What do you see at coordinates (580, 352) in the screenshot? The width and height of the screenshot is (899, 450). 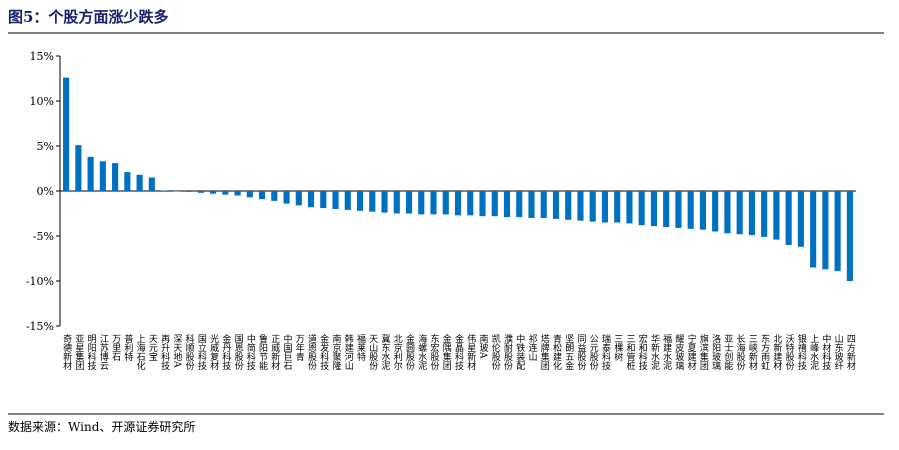 I see `x-tick-label: 同益股份` at bounding box center [580, 352].